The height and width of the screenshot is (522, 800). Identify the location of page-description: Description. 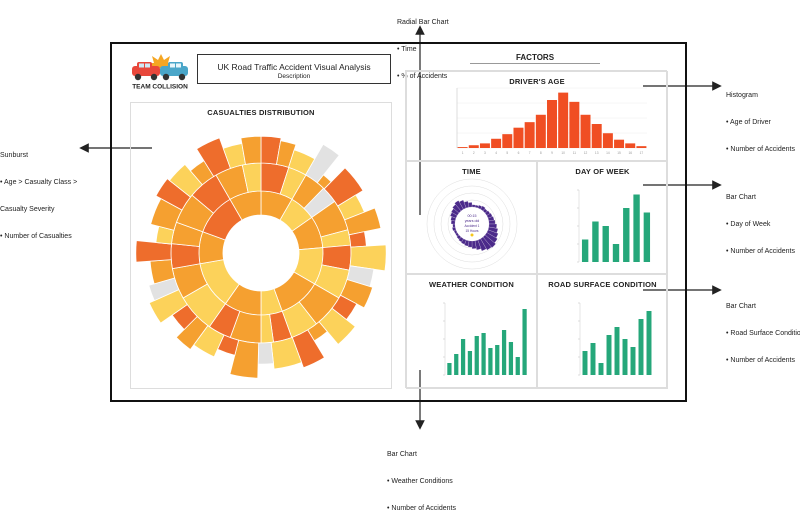
(294, 76).